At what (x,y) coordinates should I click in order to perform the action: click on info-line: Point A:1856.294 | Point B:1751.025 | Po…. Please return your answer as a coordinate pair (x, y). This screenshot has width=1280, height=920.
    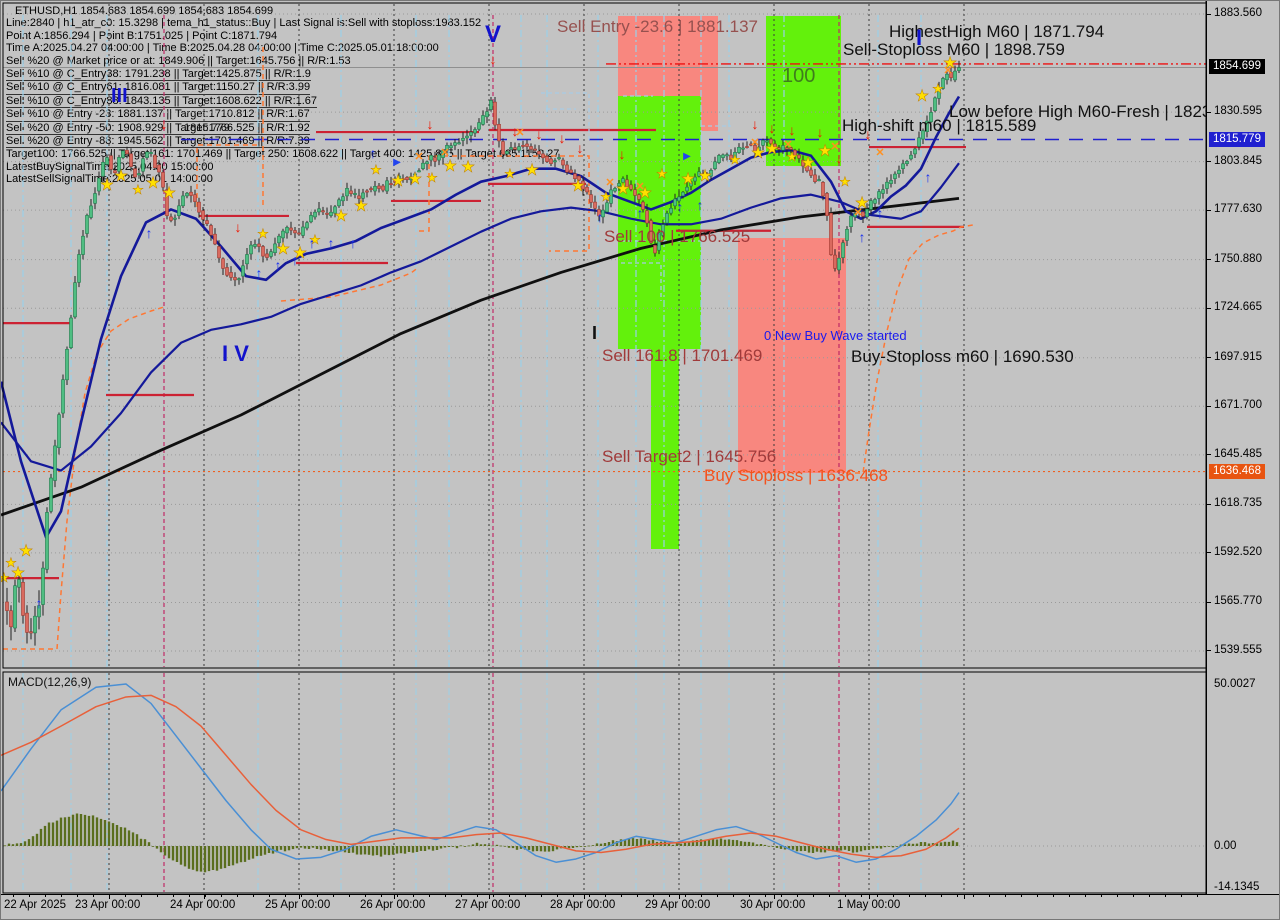
    Looking at the image, I should click on (142, 35).